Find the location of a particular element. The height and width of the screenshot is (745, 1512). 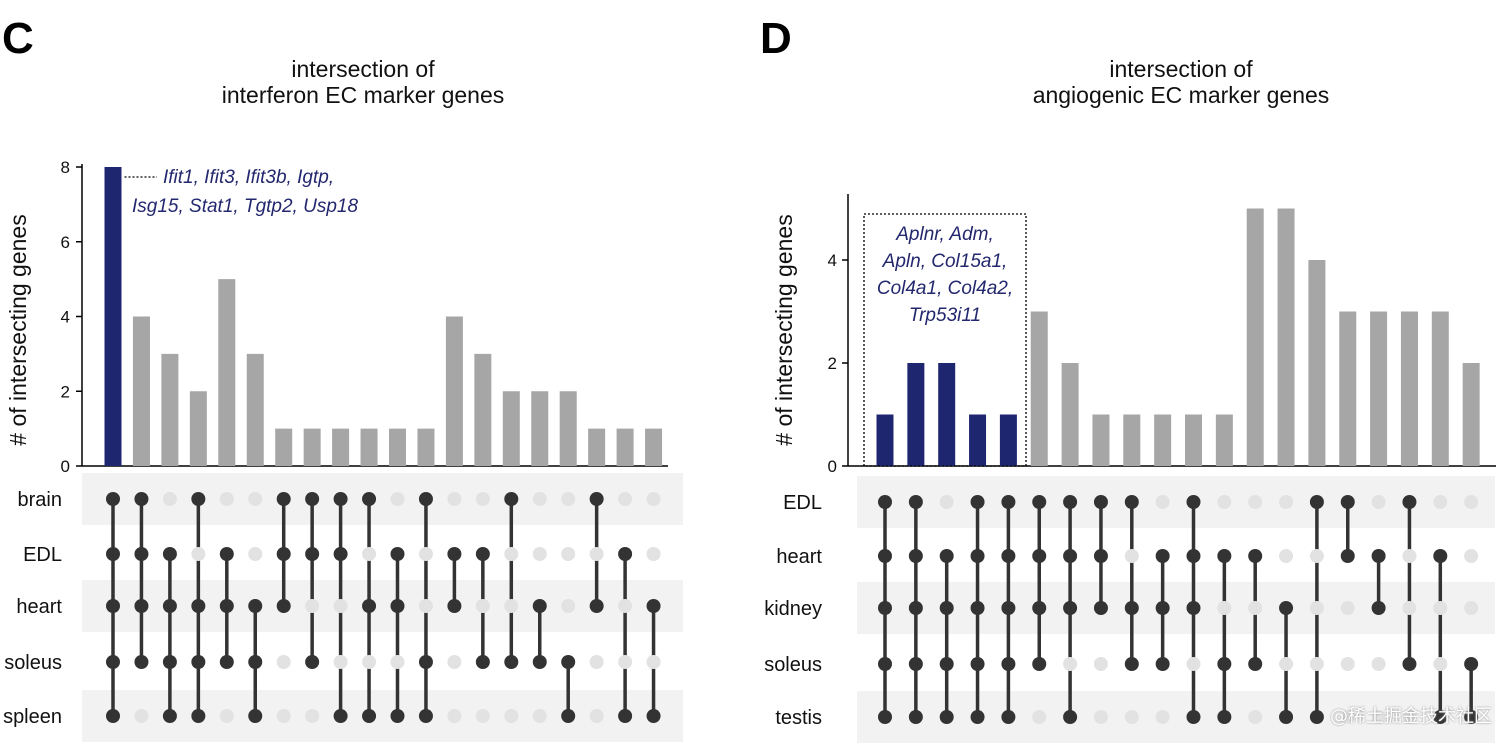

dot-c-0-heart is located at coordinates (113, 606).